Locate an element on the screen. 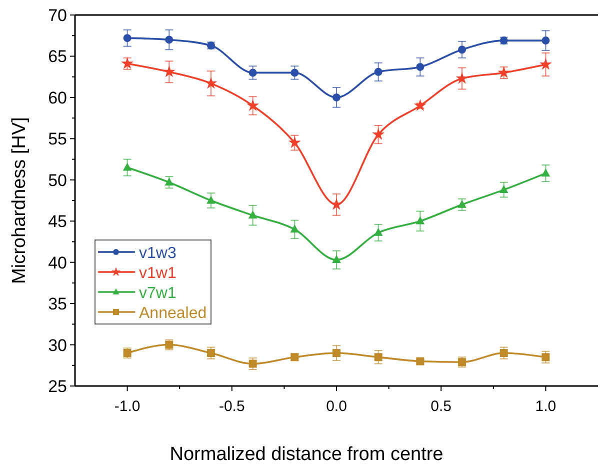 Image resolution: width=608 pixels, height=470 pixels. legend-label: v1w1 is located at coordinates (157, 273).